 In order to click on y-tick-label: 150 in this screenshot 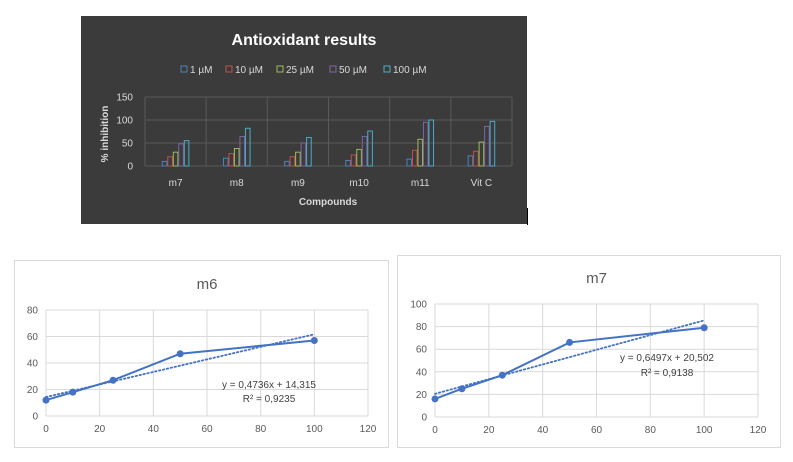, I will do `click(124, 98)`.